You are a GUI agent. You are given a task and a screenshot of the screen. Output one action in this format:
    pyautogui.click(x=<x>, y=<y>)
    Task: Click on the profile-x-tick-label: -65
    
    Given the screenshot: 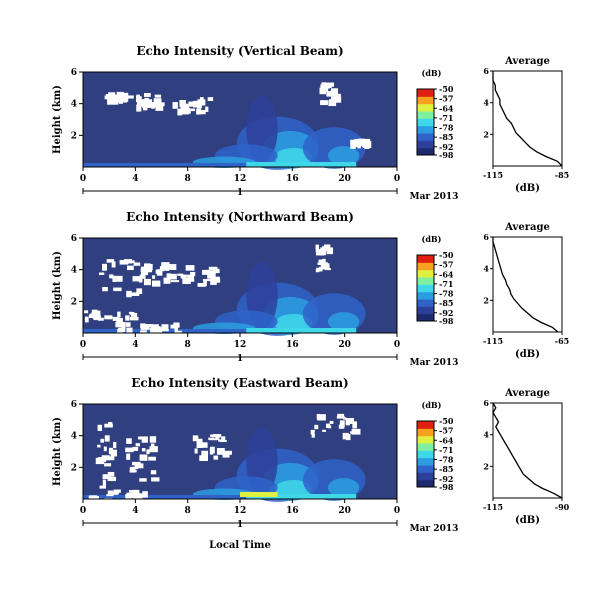 What is the action you would take?
    pyautogui.click(x=562, y=341)
    